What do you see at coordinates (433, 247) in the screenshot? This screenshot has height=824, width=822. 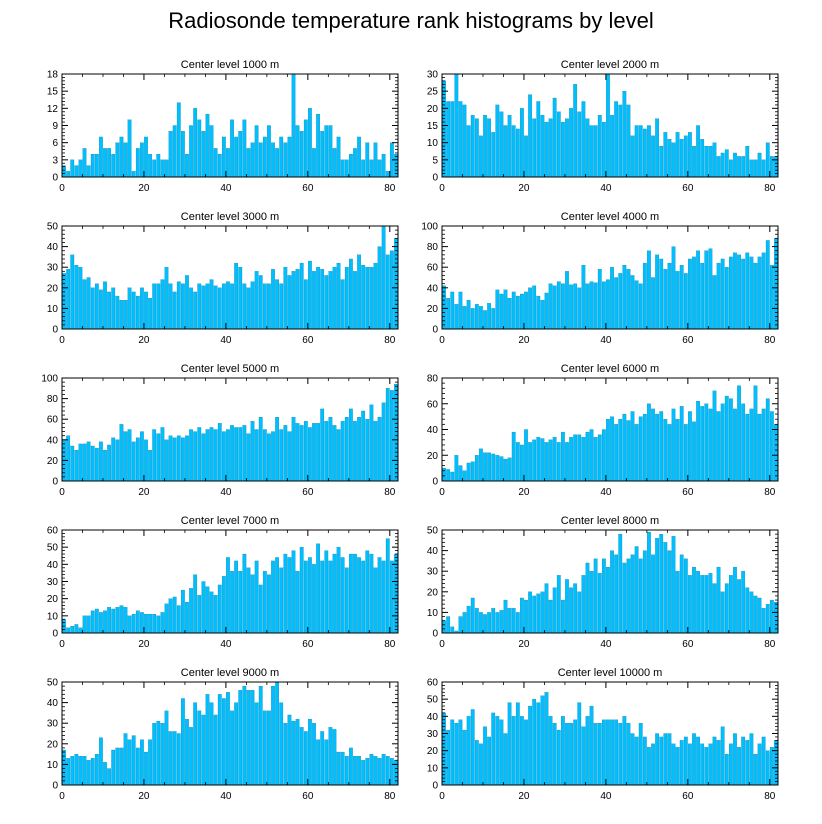 I see `y-tick-label: 80` at bounding box center [433, 247].